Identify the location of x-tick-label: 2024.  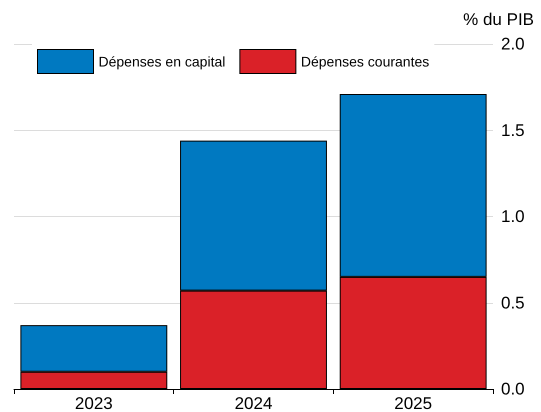
(253, 403).